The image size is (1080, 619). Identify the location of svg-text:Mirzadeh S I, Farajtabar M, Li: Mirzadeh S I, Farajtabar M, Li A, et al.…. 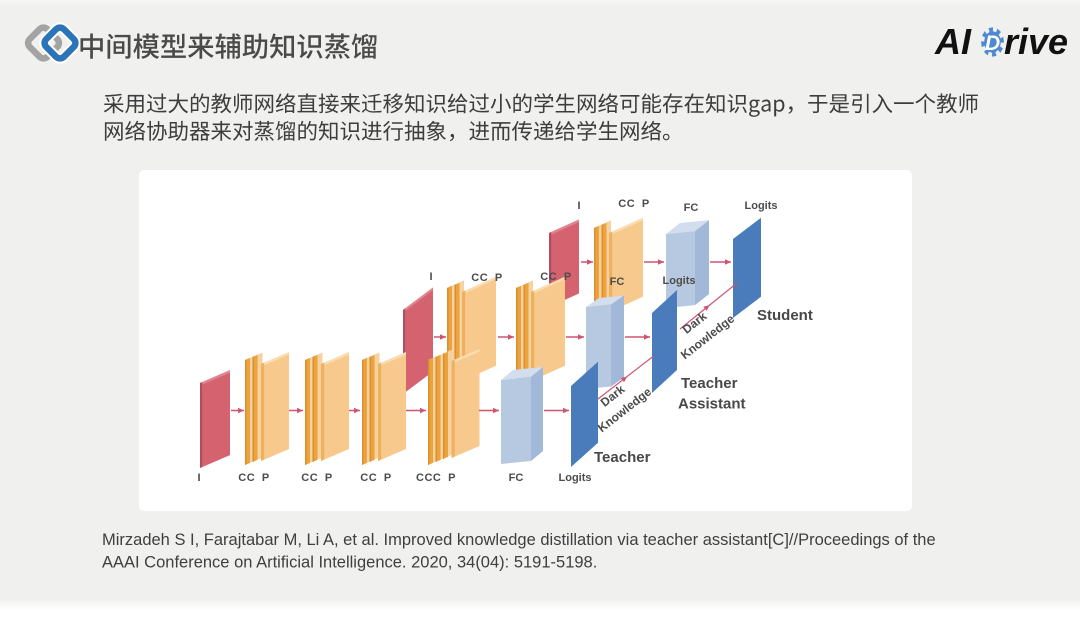
(519, 540).